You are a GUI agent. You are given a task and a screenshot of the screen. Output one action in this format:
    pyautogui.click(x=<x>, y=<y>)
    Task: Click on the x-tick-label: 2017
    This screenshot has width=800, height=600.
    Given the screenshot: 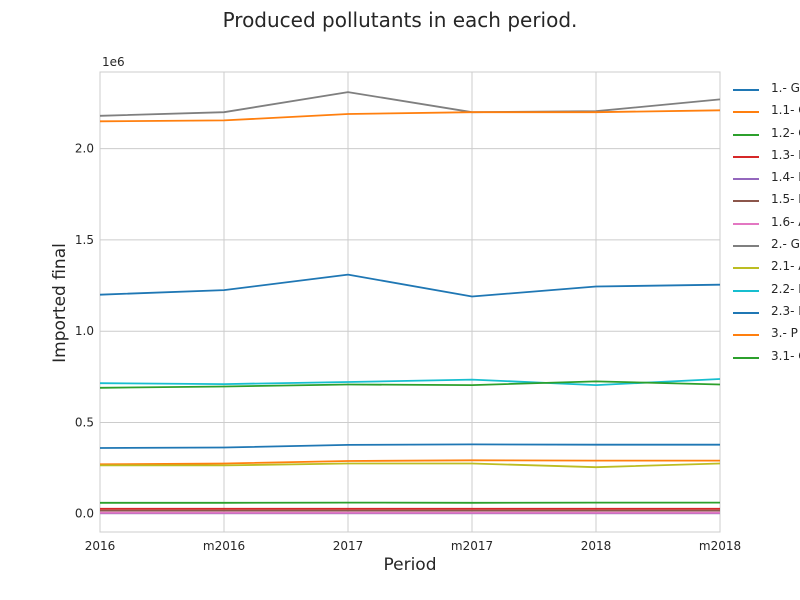 What is the action you would take?
    pyautogui.click(x=348, y=546)
    